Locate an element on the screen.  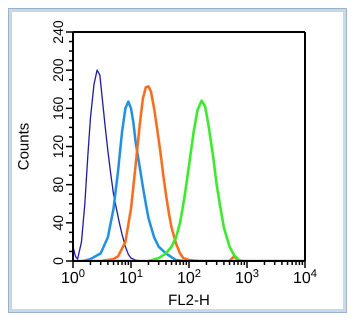
y-tick-label: 240 is located at coordinates (58, 32).